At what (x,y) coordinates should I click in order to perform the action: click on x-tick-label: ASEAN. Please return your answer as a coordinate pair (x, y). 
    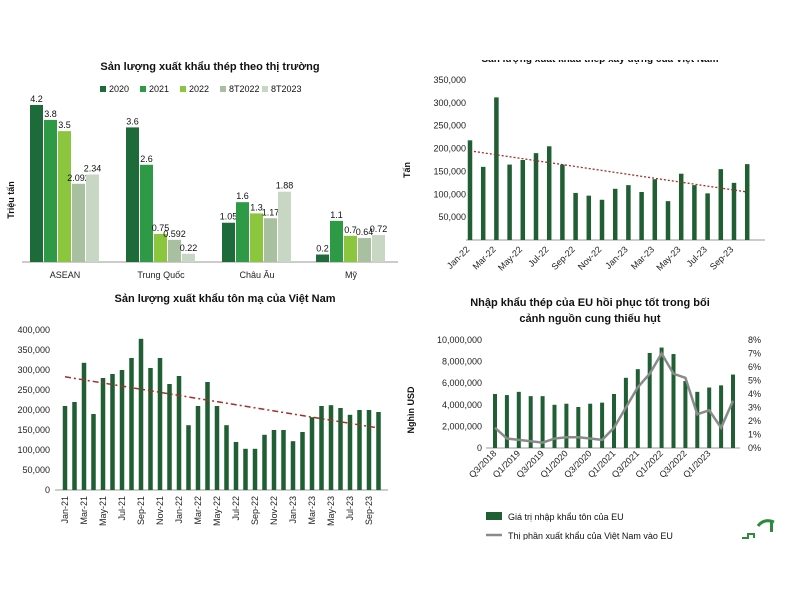
    Looking at the image, I should click on (65, 275).